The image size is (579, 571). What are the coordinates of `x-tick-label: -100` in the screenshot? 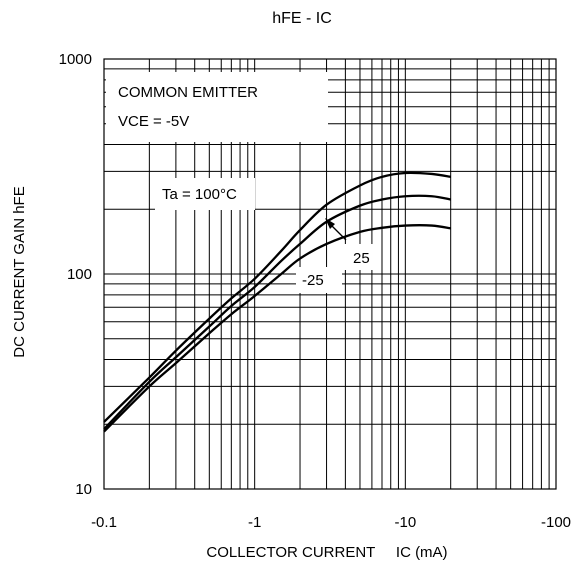 It's located at (556, 522).